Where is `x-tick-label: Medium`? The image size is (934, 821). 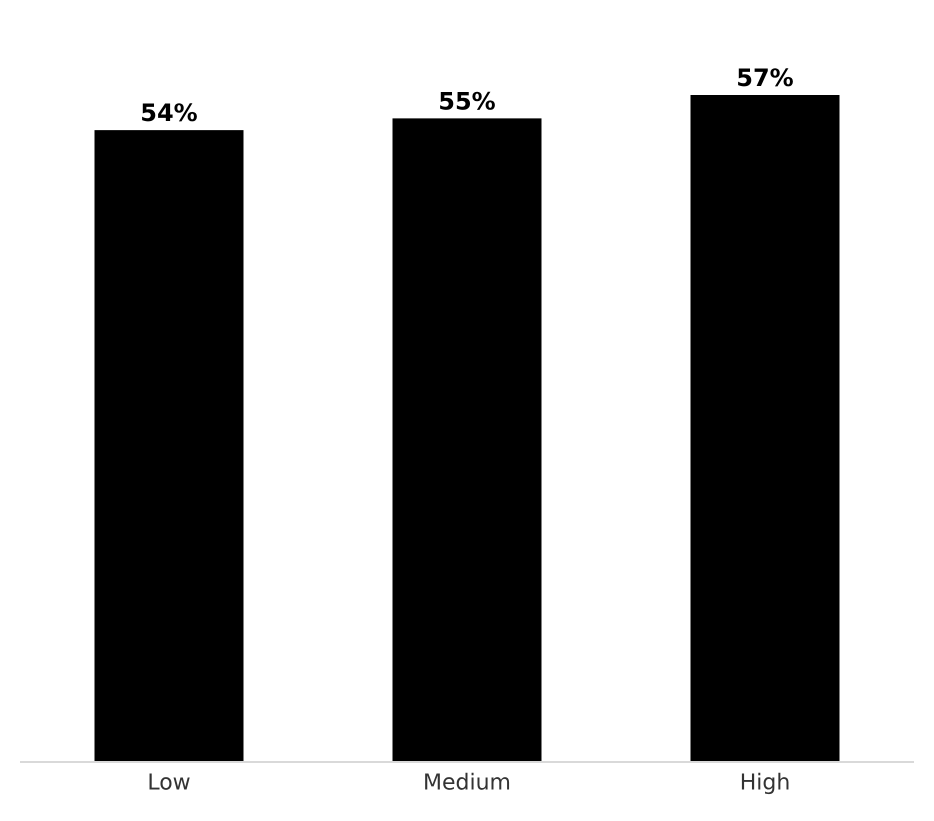
x-tick-label: Medium is located at coordinates (467, 783).